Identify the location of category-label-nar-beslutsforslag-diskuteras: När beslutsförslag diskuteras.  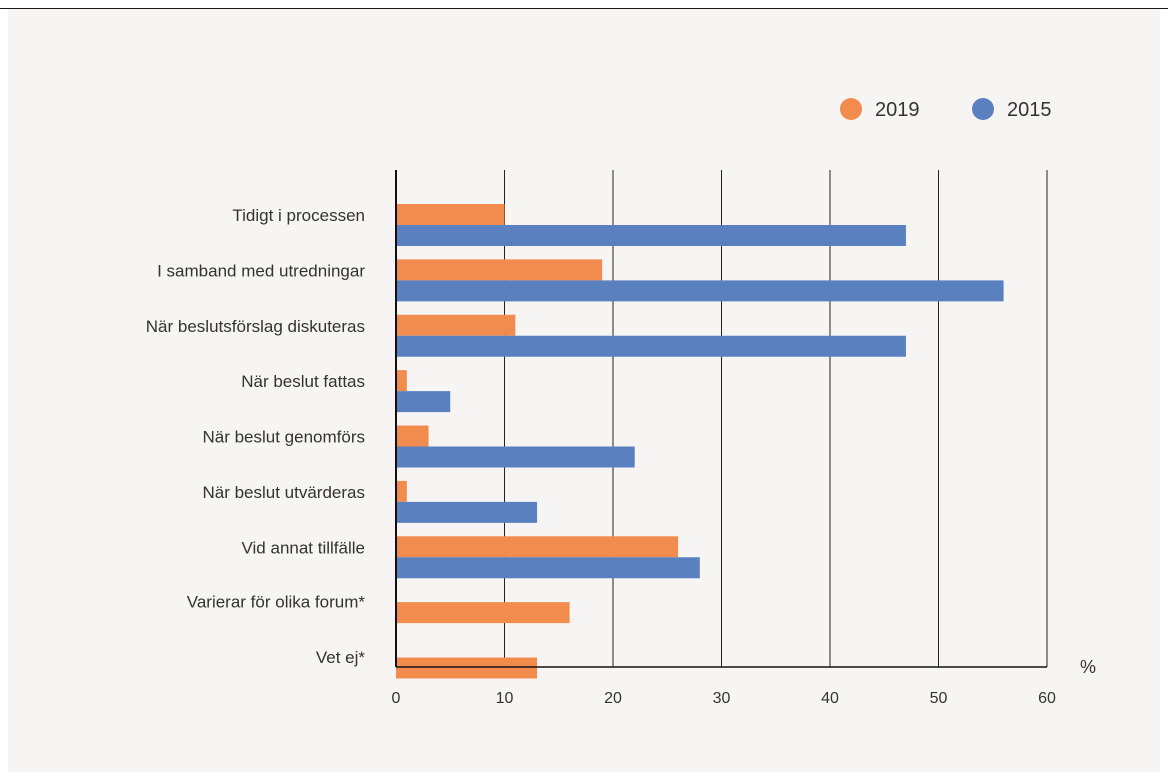
(255, 326).